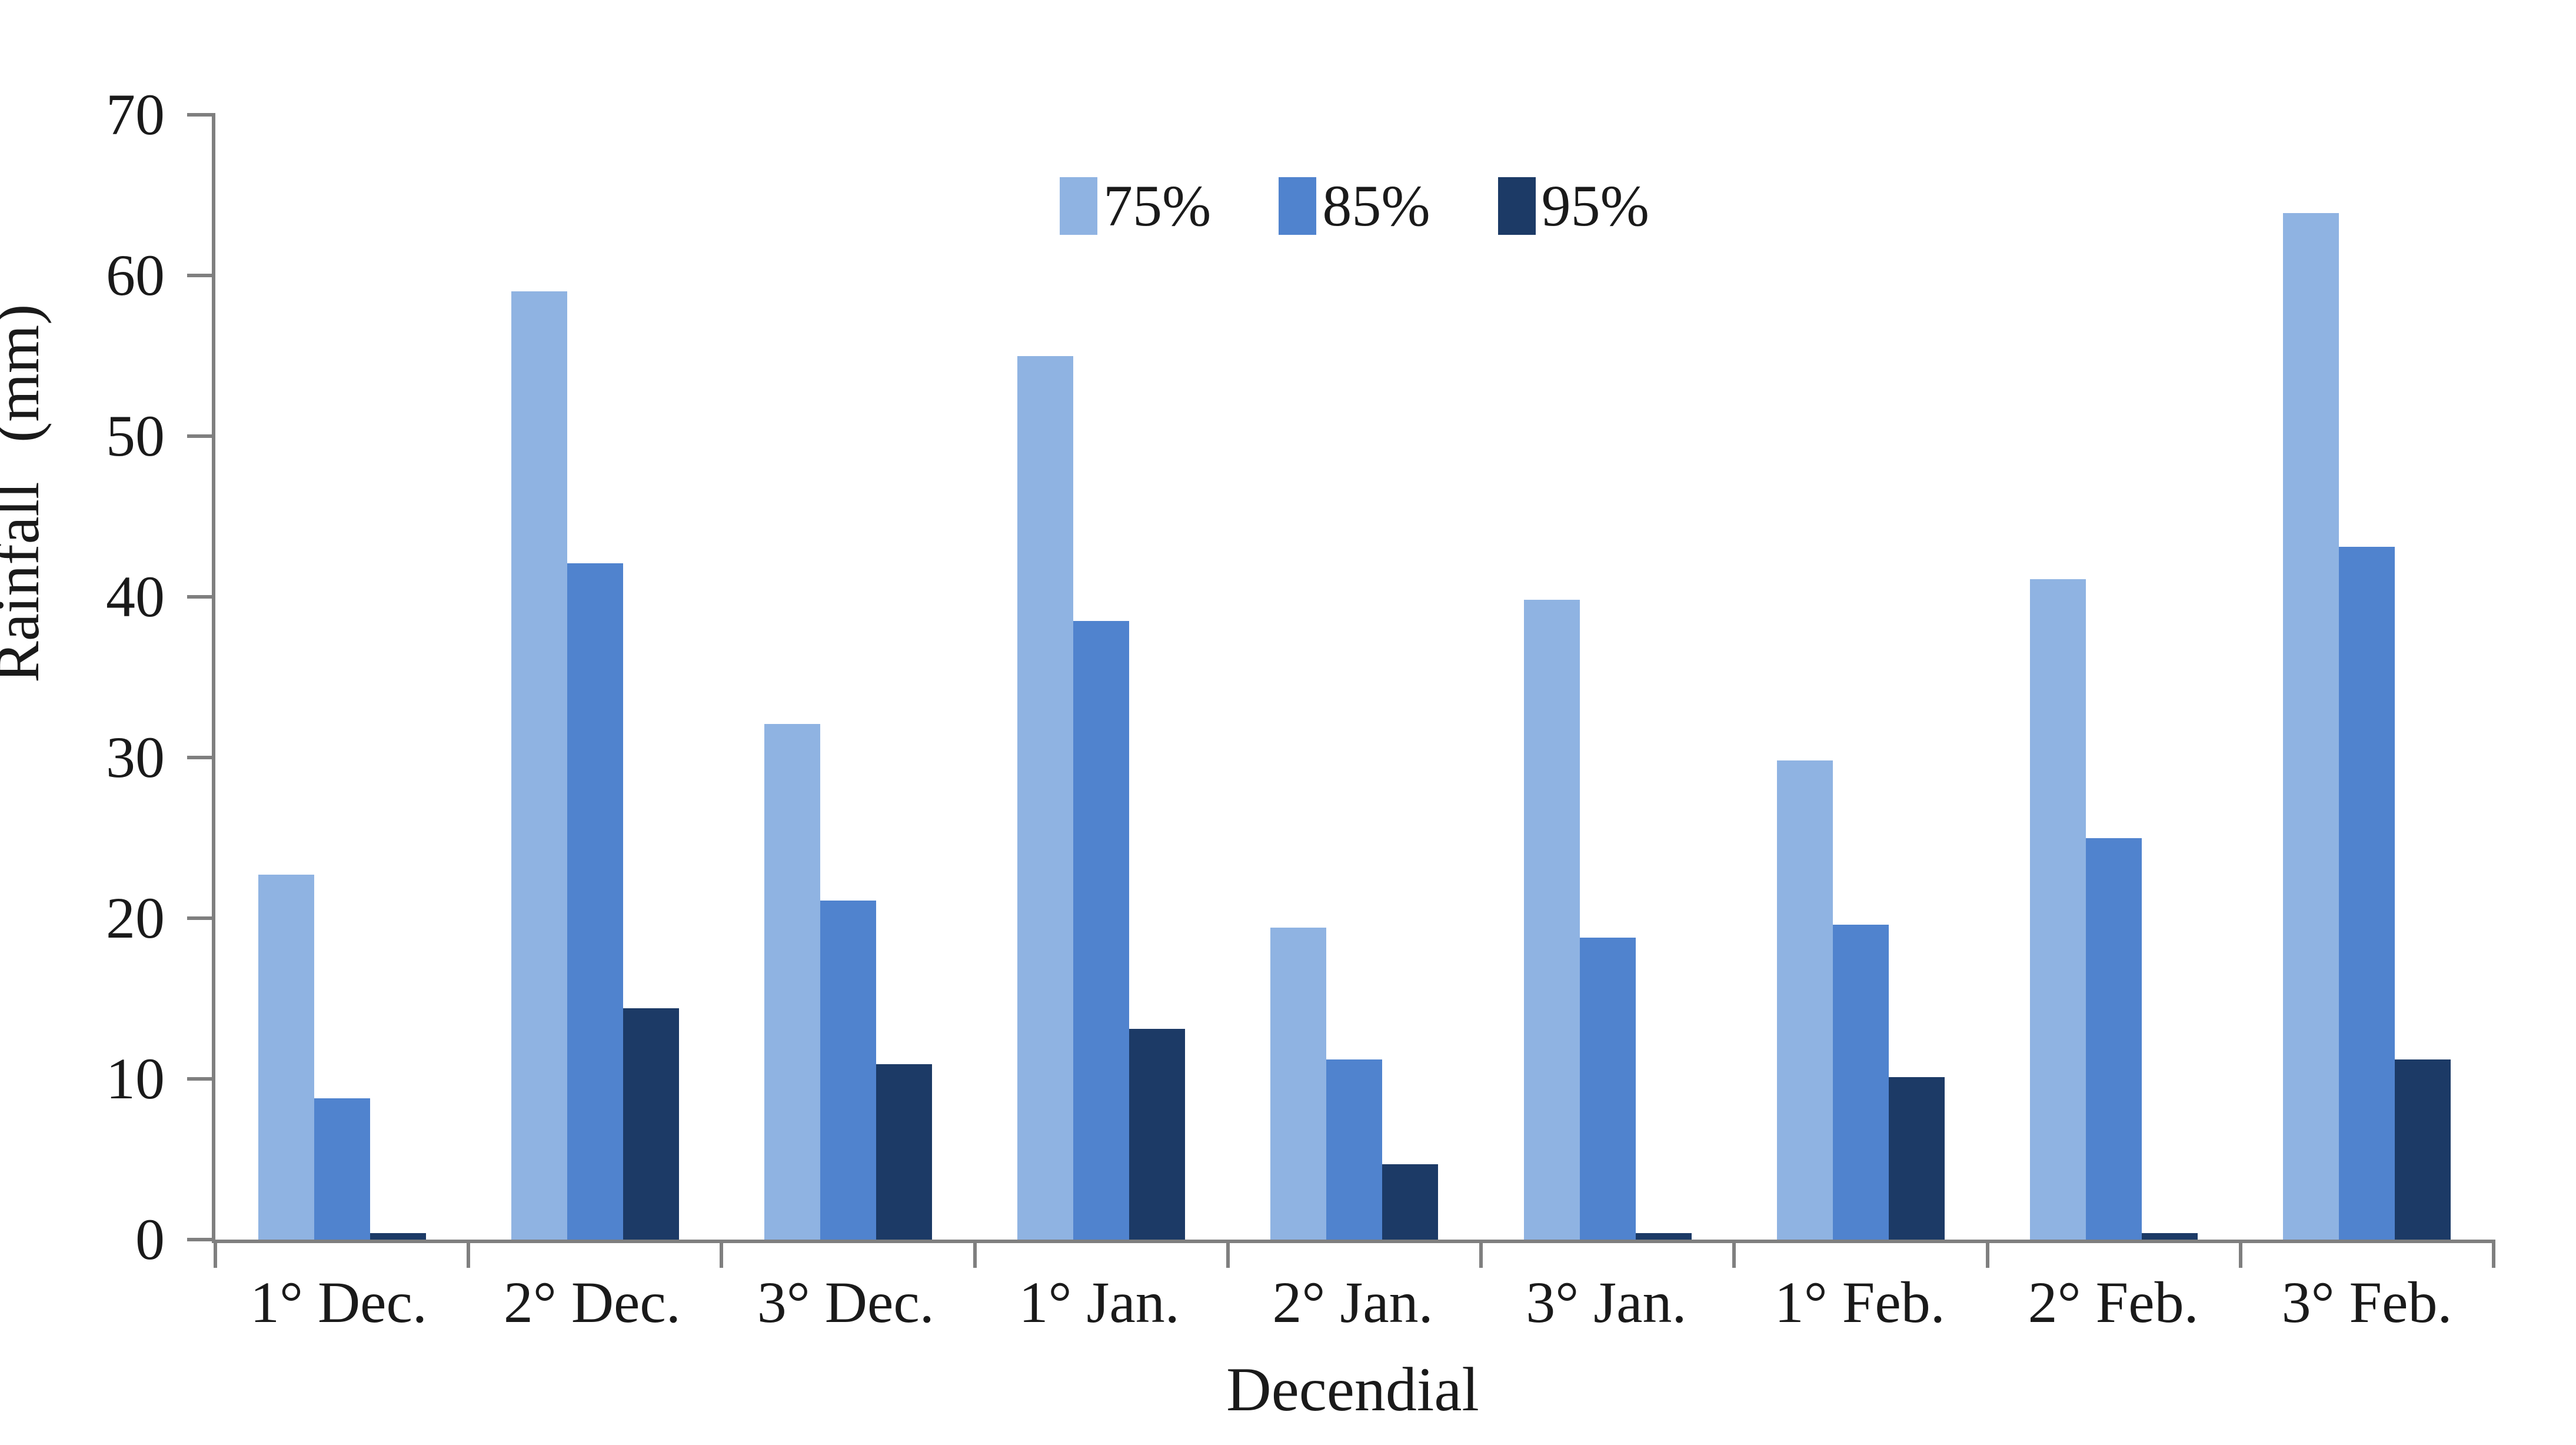 This screenshot has width=2576, height=1445. I want to click on legend-label: 95%, so click(1595, 206).